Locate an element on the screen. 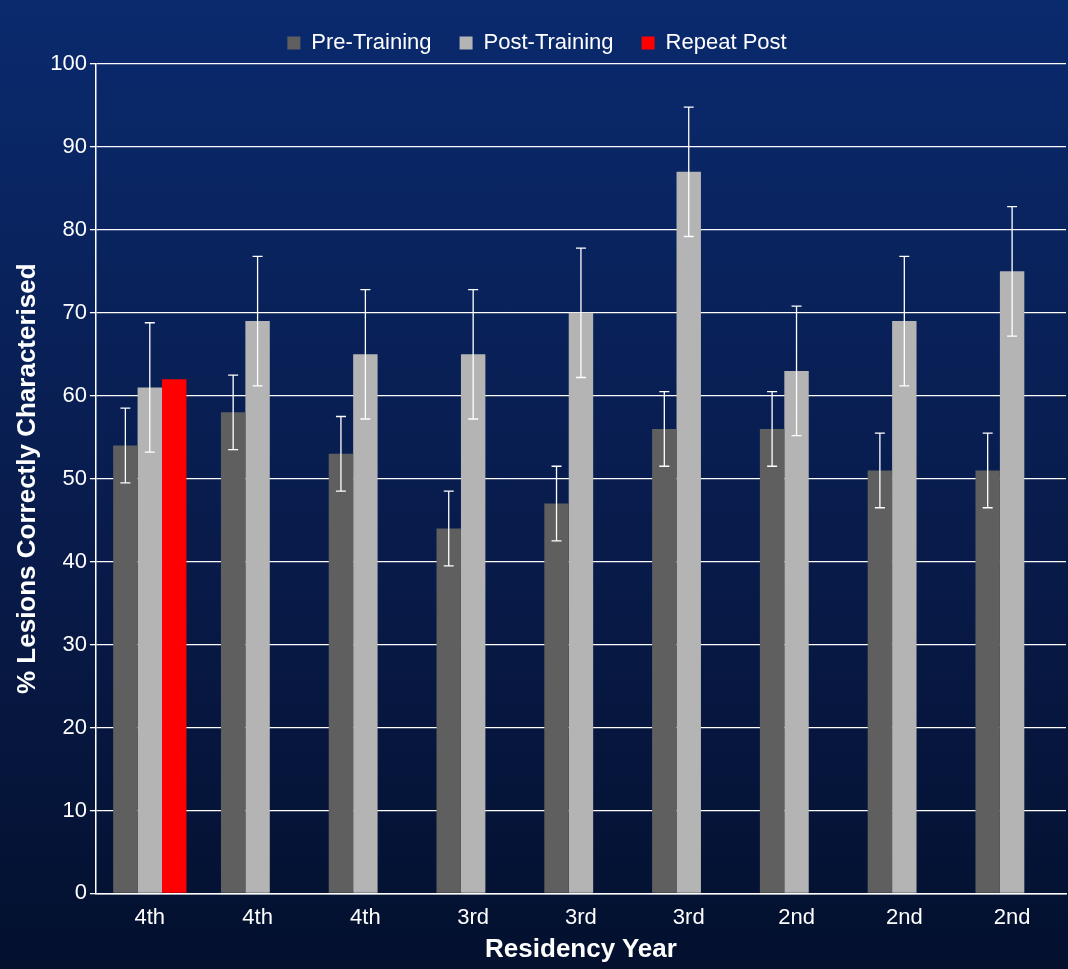 The image size is (1068, 969). y-tick-label: 70 is located at coordinates (74, 311).